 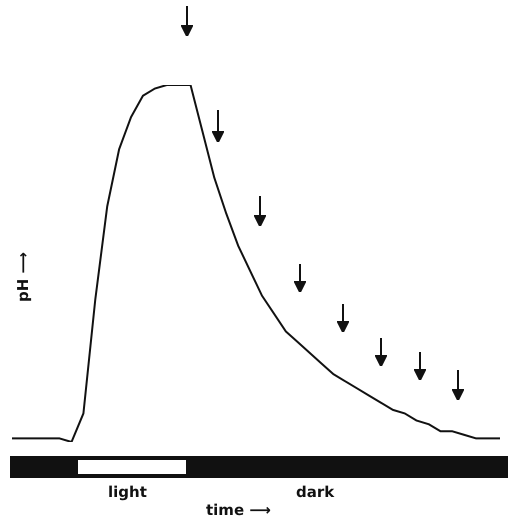 I want to click on text: light, so click(x=127, y=492).